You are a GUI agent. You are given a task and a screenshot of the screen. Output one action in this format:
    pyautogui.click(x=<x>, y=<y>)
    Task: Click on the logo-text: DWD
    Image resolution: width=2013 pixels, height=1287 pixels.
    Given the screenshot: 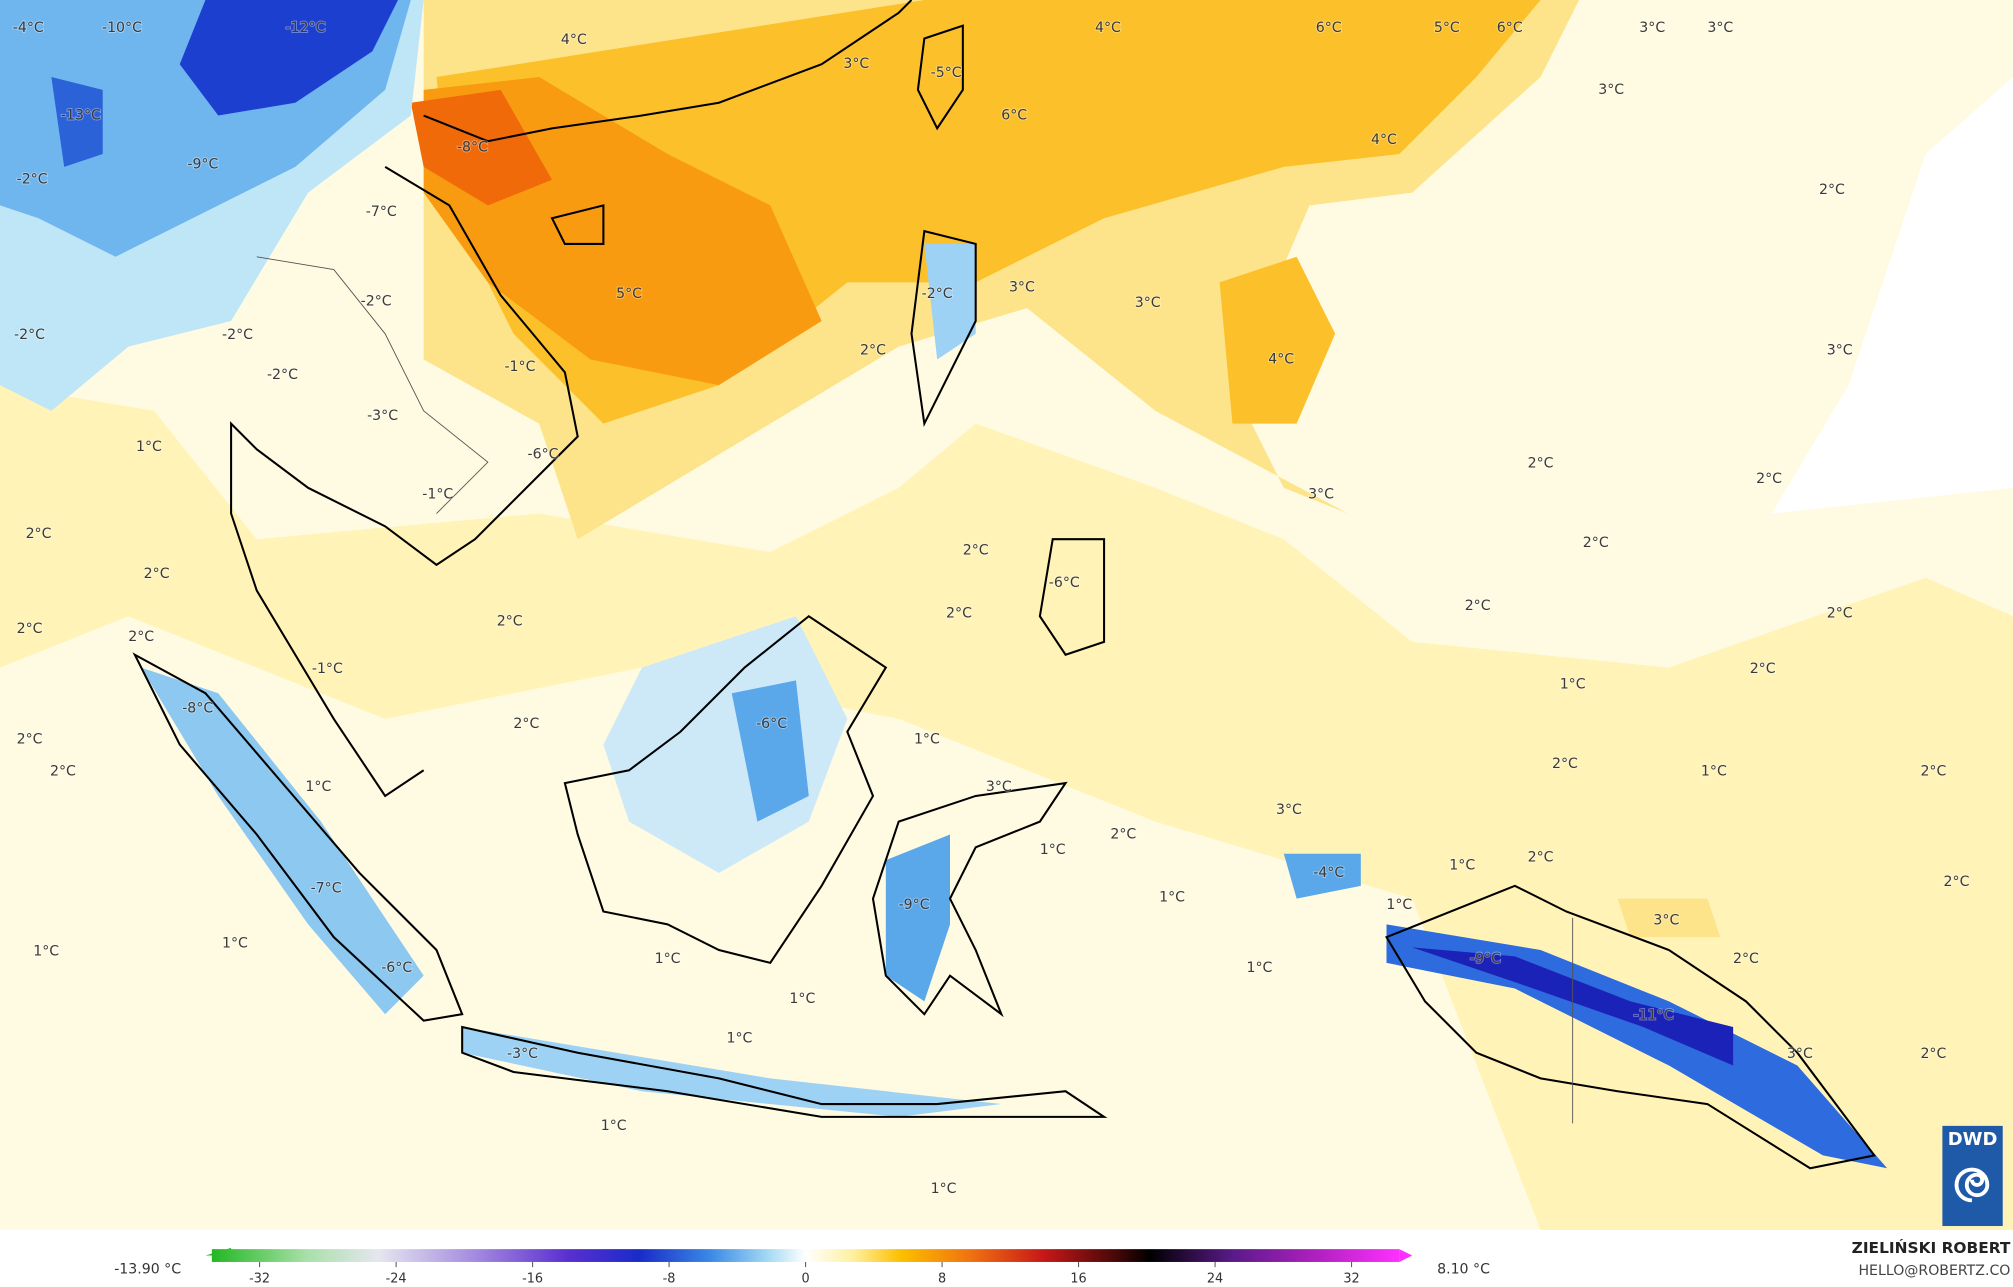 What is the action you would take?
    pyautogui.click(x=1973, y=1139)
    